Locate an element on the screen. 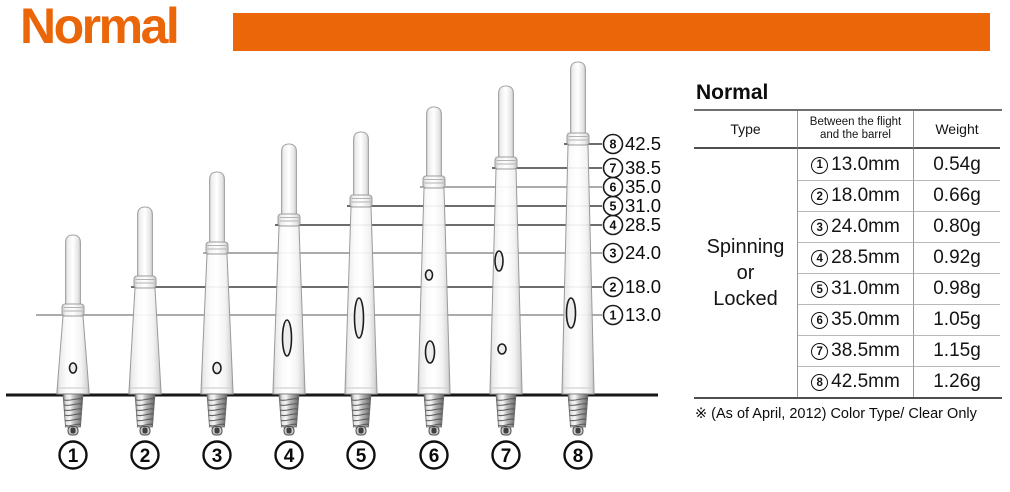 This screenshot has height=492, width=1010. title-accent-bar is located at coordinates (611, 32).